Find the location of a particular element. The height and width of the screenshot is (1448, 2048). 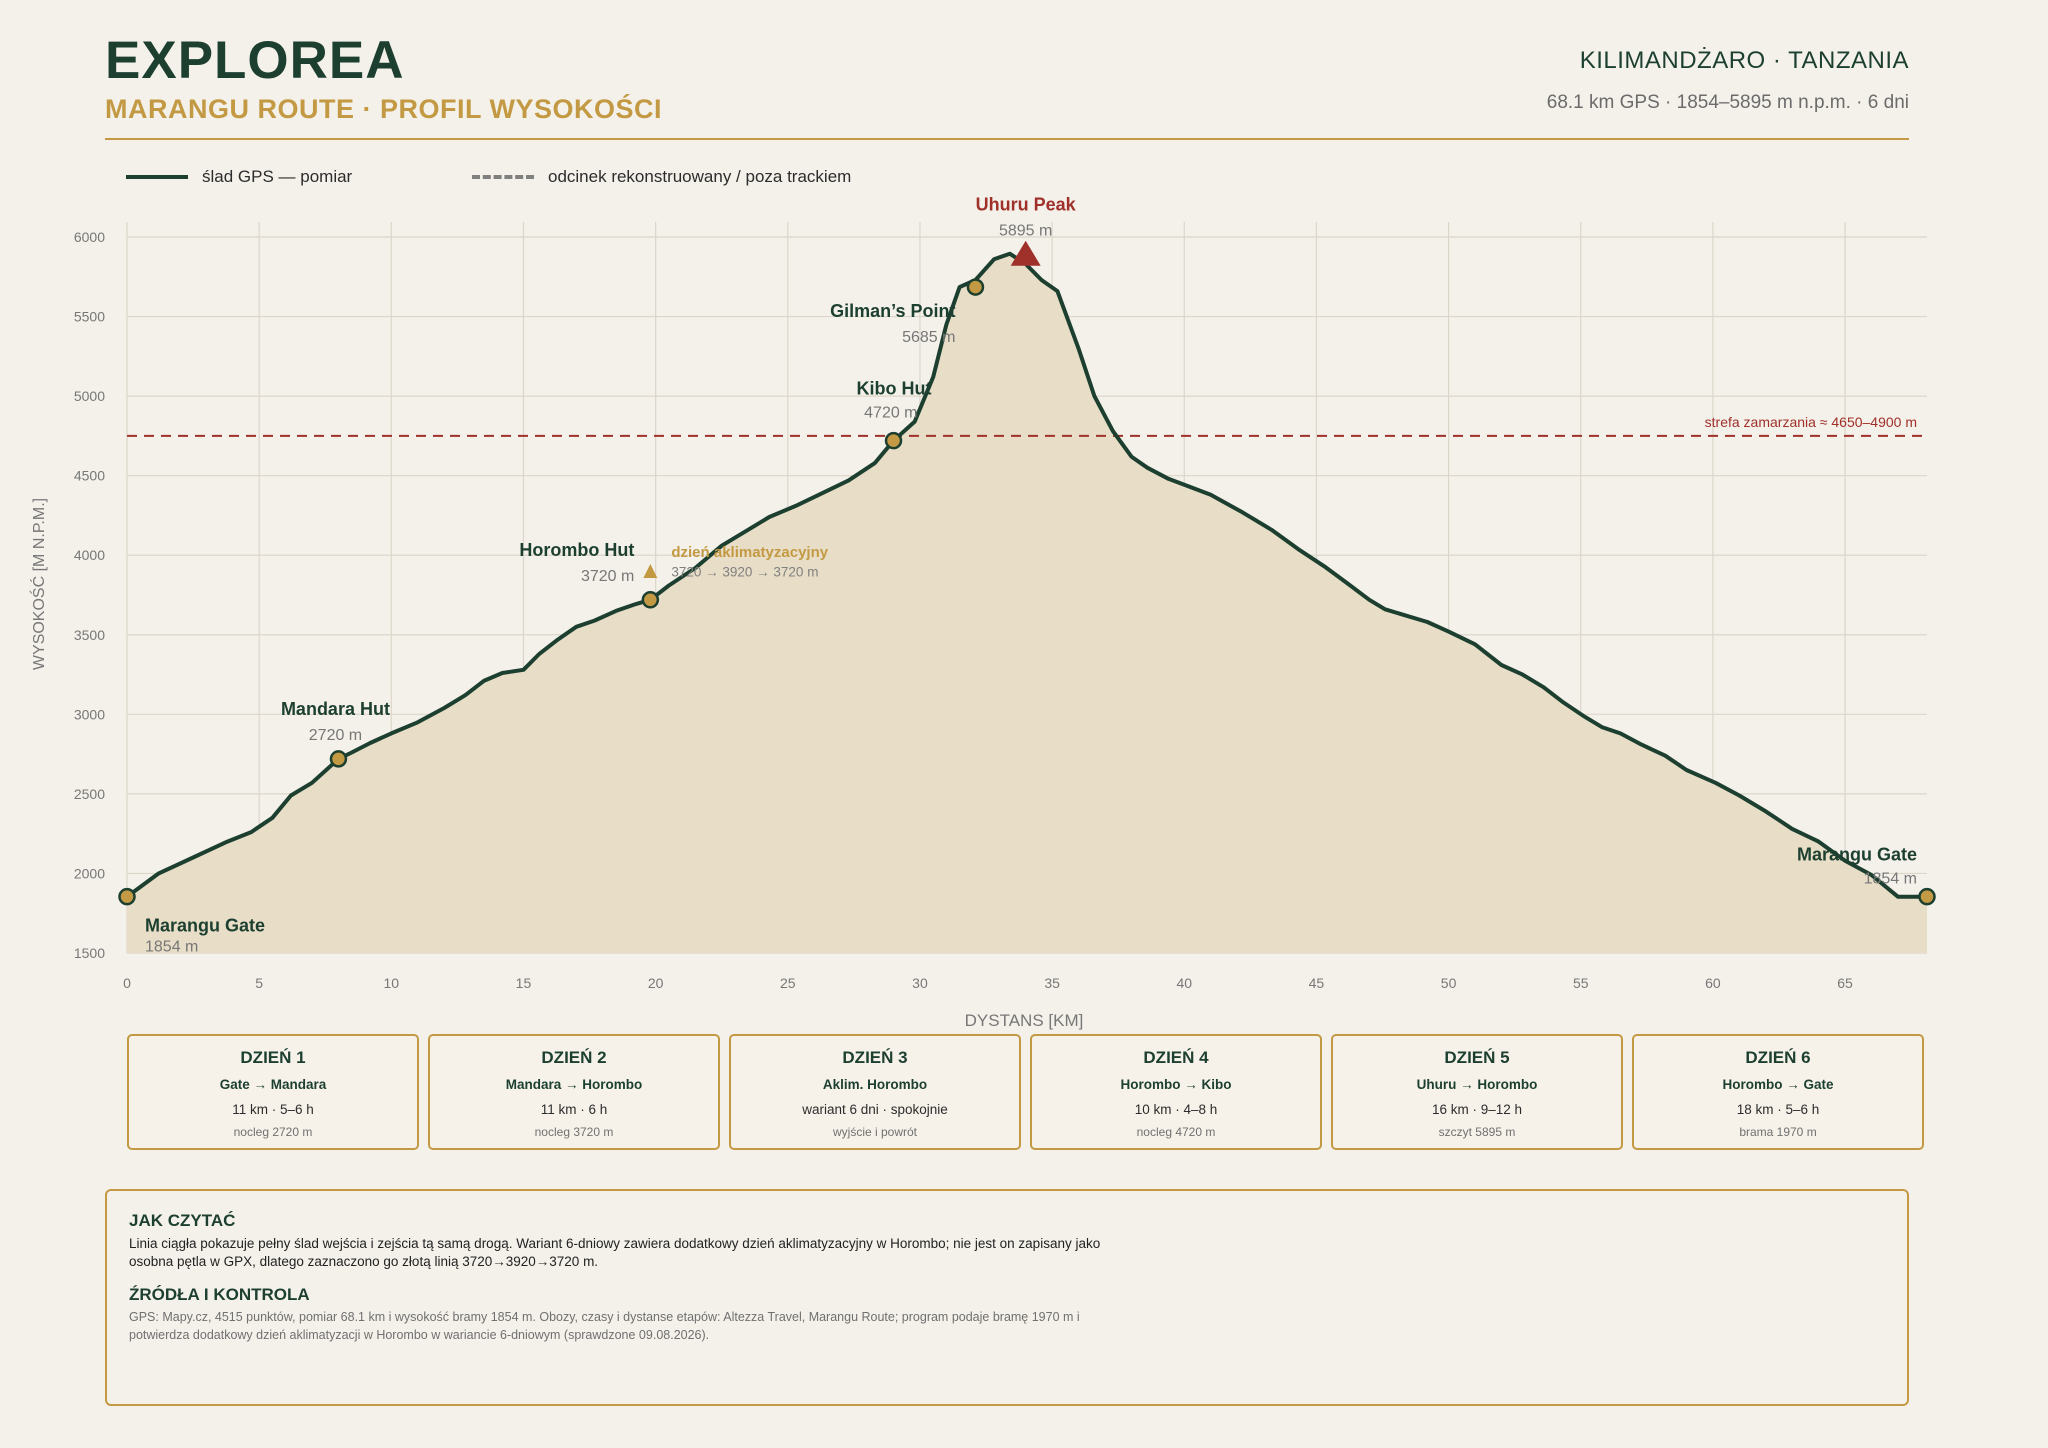

day-card-title: DZIEŃ 1 is located at coordinates (273, 1057).